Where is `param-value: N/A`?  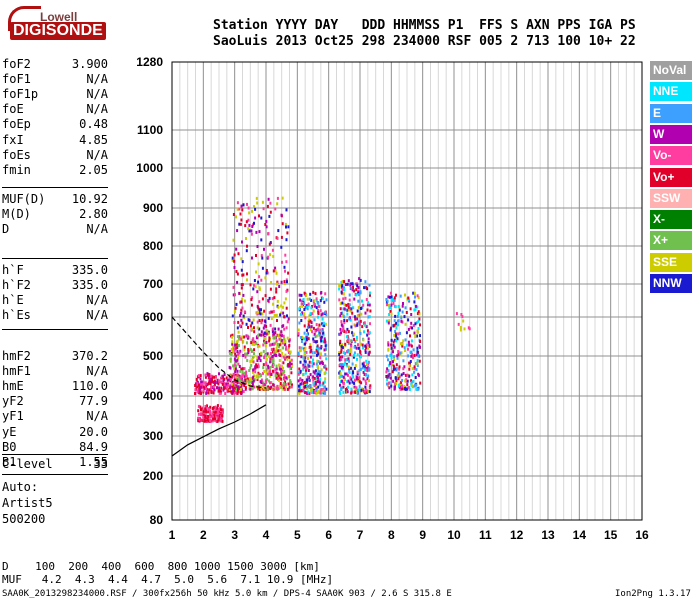 param-value: N/A is located at coordinates (97, 79).